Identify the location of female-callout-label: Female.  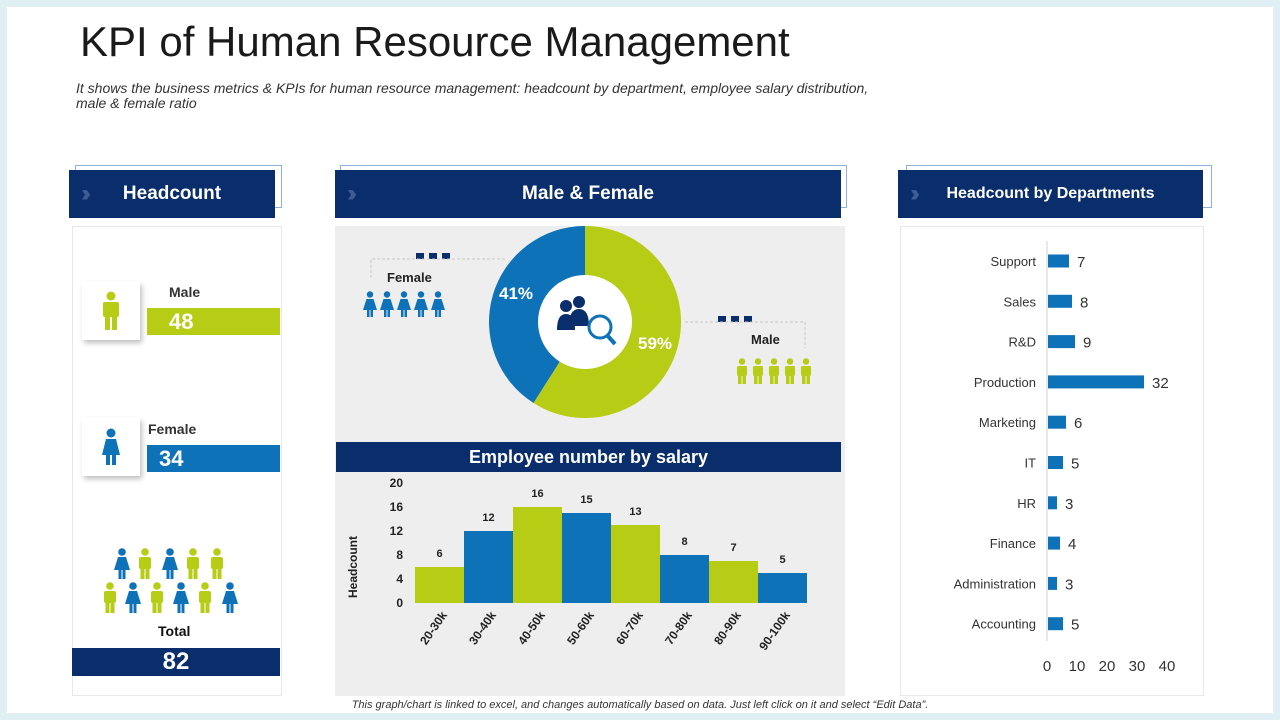
(409, 277).